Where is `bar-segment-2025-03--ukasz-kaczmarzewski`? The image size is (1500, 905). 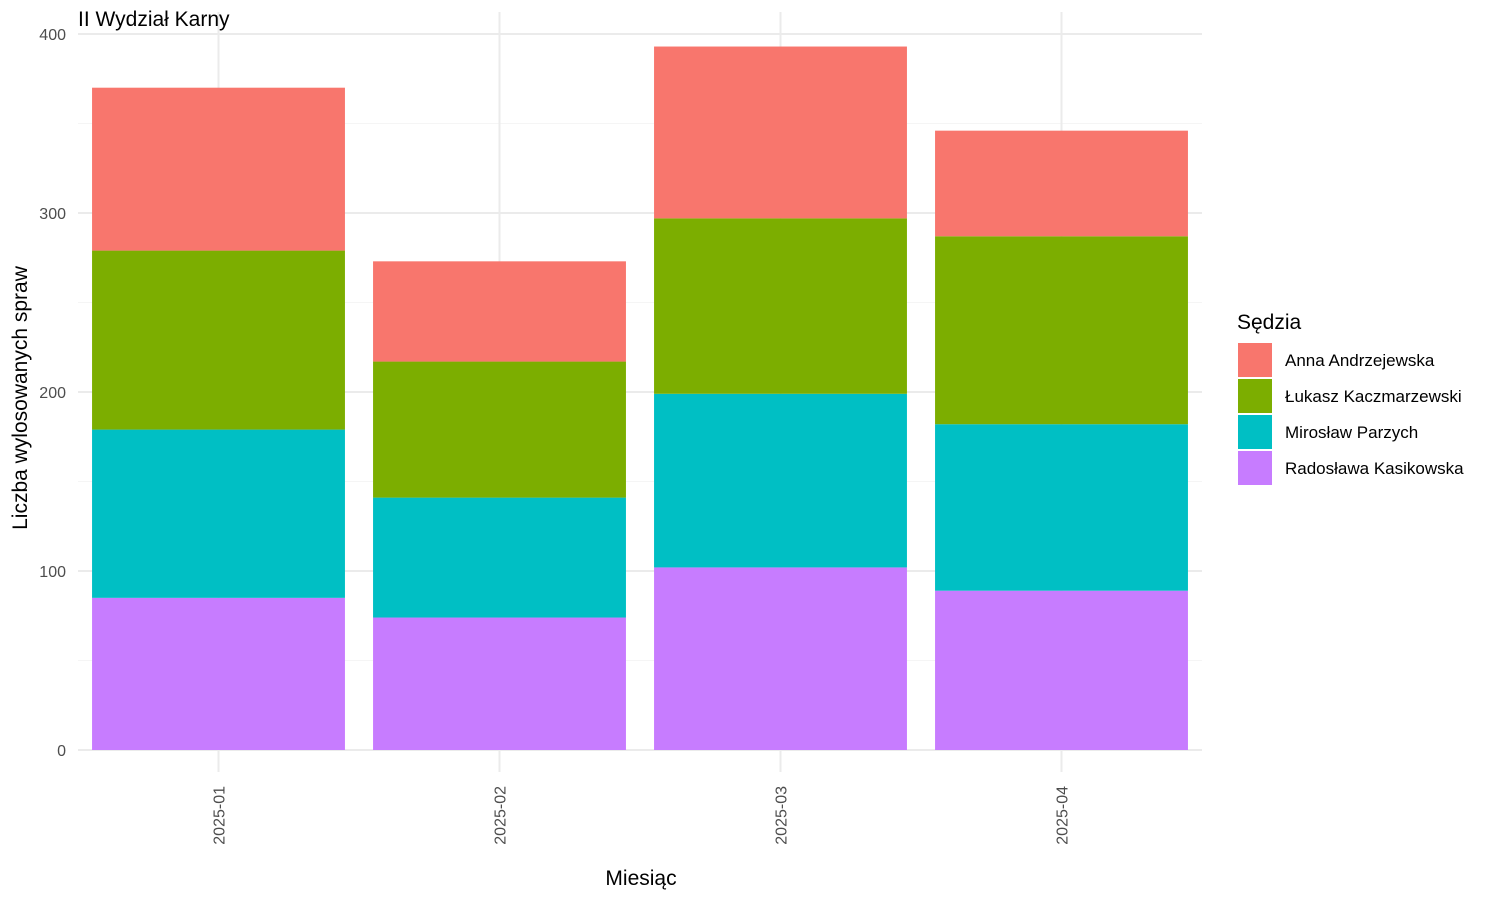
bar-segment-2025-03--ukasz-kaczmarzewski is located at coordinates (780, 306).